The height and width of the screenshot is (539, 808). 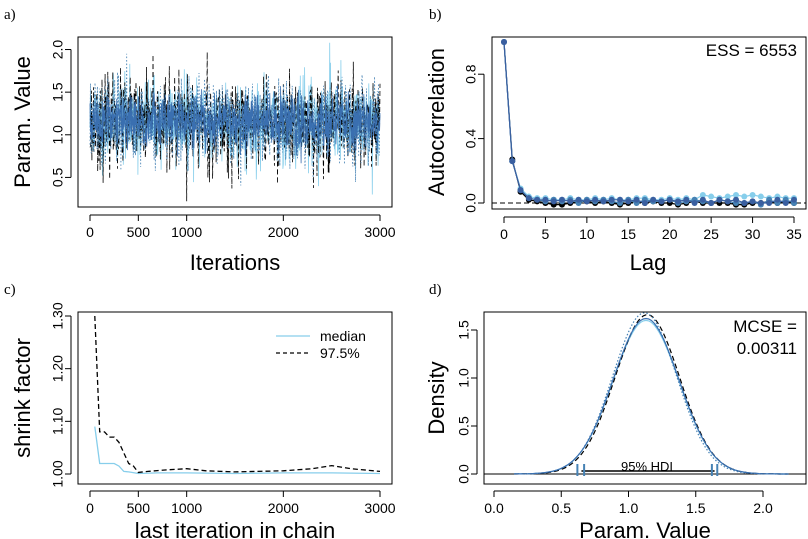 What do you see at coordinates (765, 326) in the screenshot?
I see `mcse-annotation-label: MCSE =` at bounding box center [765, 326].